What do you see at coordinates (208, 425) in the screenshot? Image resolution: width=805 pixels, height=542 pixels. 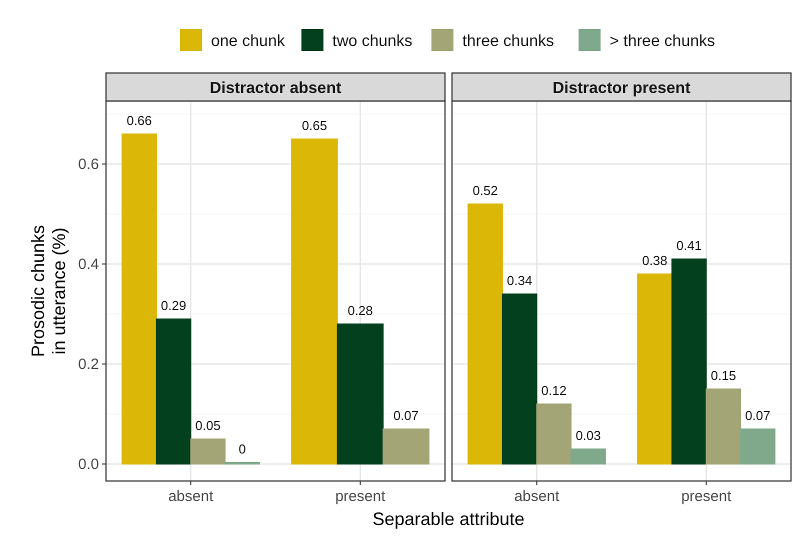 I see `data-label: 0.05` at bounding box center [208, 425].